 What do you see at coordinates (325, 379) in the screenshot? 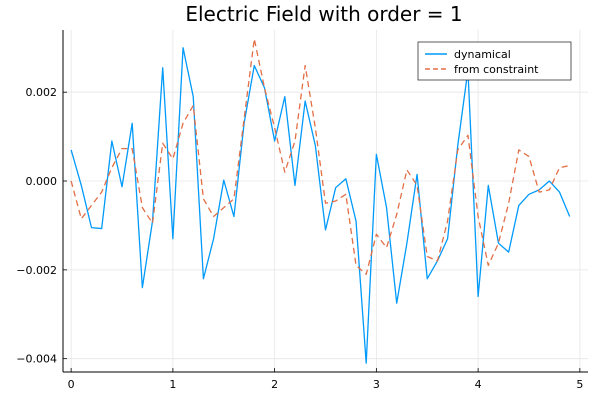
I see `x-axis-ticks: 0 1 2 3 4 5` at bounding box center [325, 379].